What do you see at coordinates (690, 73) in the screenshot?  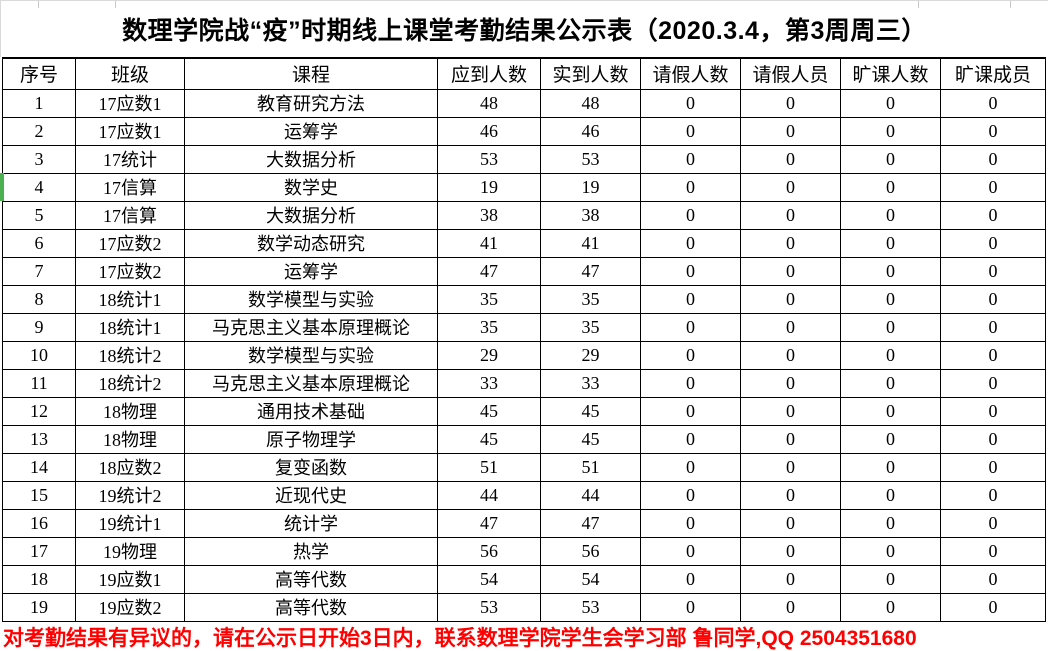 I see `col-header-leave-count: 请假人数` at bounding box center [690, 73].